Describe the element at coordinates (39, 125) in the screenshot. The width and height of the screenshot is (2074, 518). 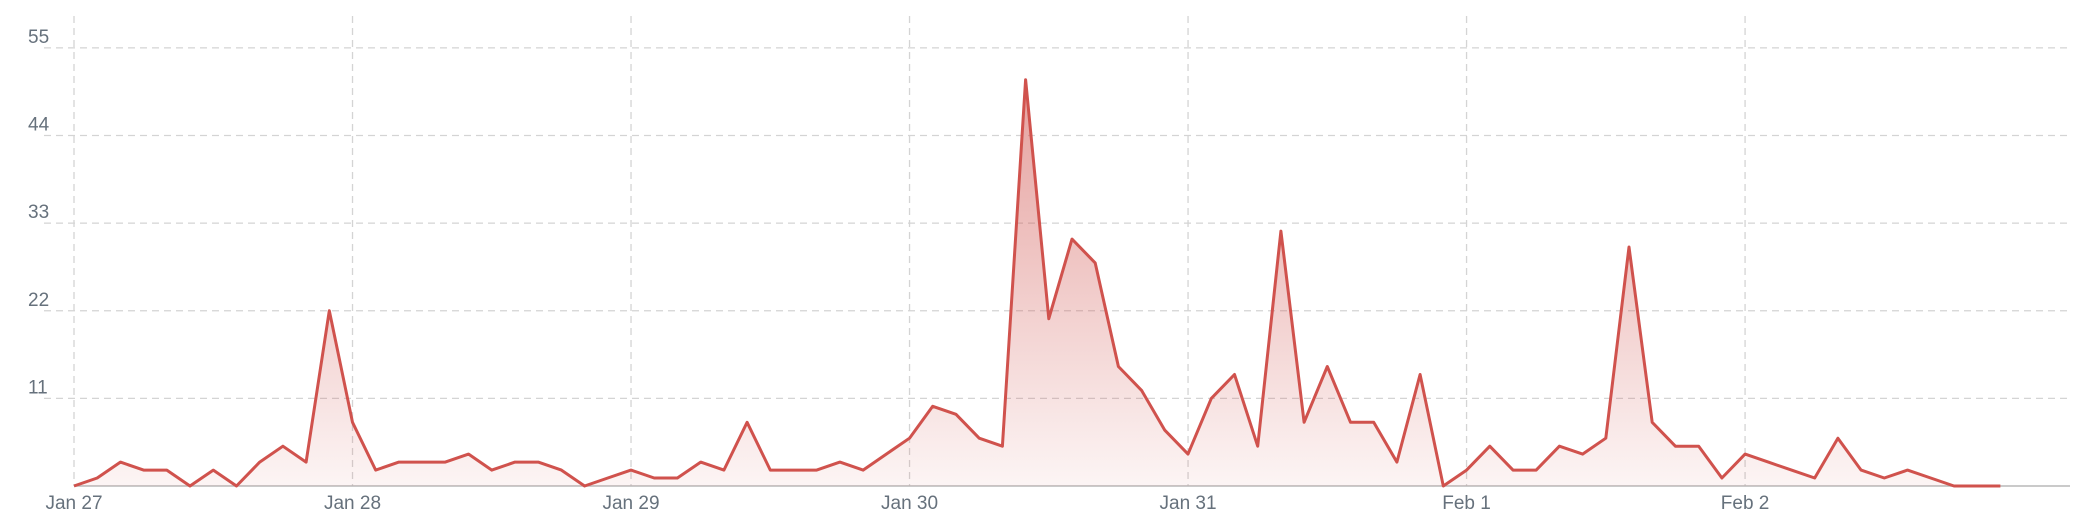
I see `y-tick-label: 44` at that location.